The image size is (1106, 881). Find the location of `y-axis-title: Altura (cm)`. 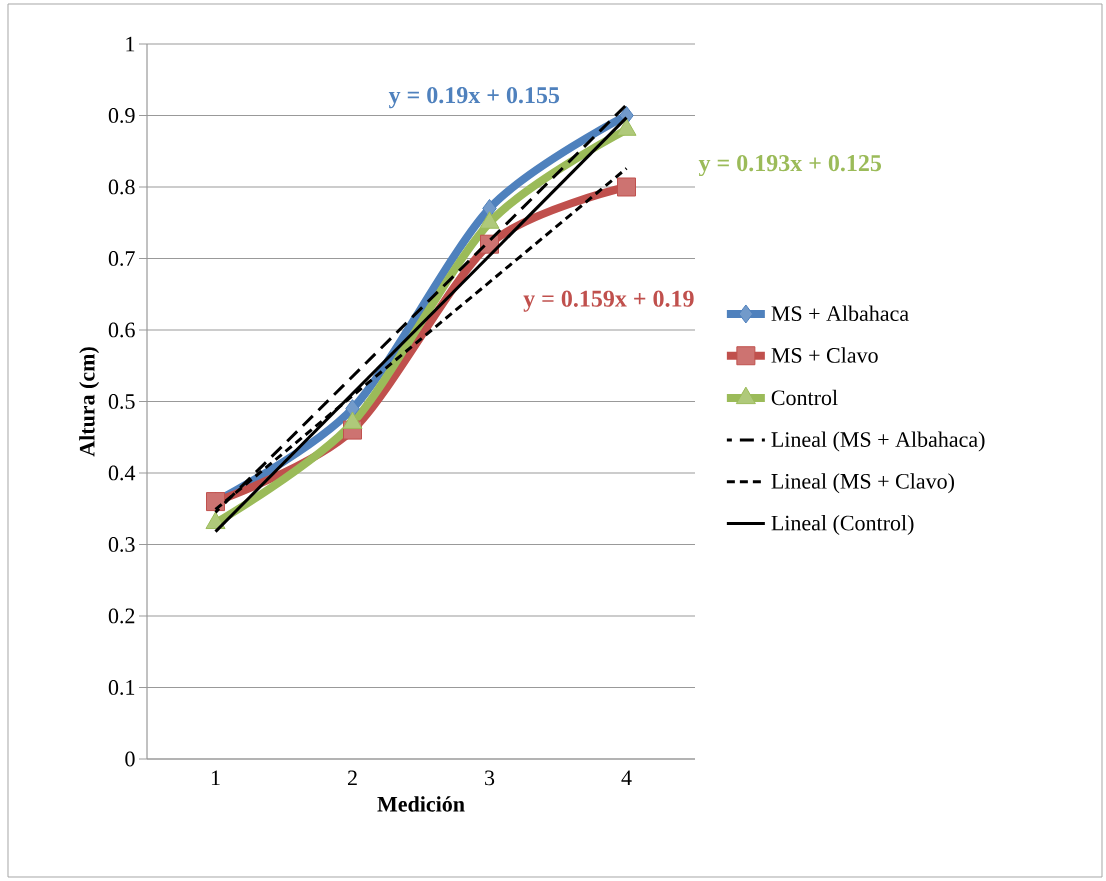

y-axis-title: Altura (cm) is located at coordinates (89, 402).